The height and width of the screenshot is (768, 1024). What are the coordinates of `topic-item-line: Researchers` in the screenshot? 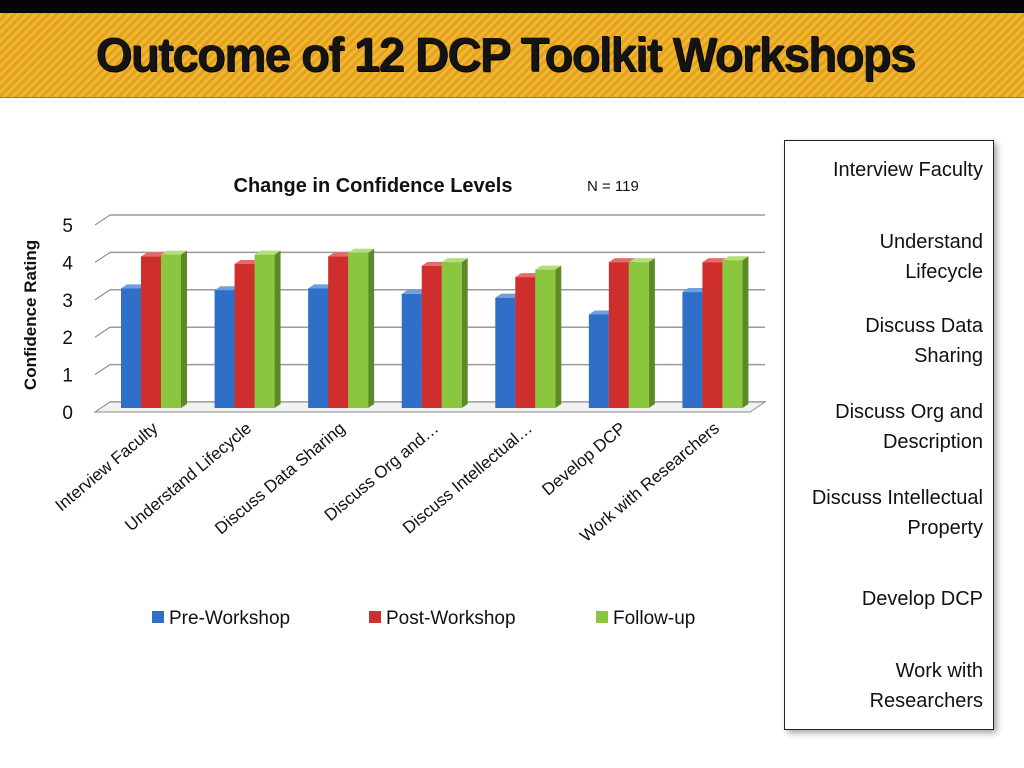 It's located at (926, 701).